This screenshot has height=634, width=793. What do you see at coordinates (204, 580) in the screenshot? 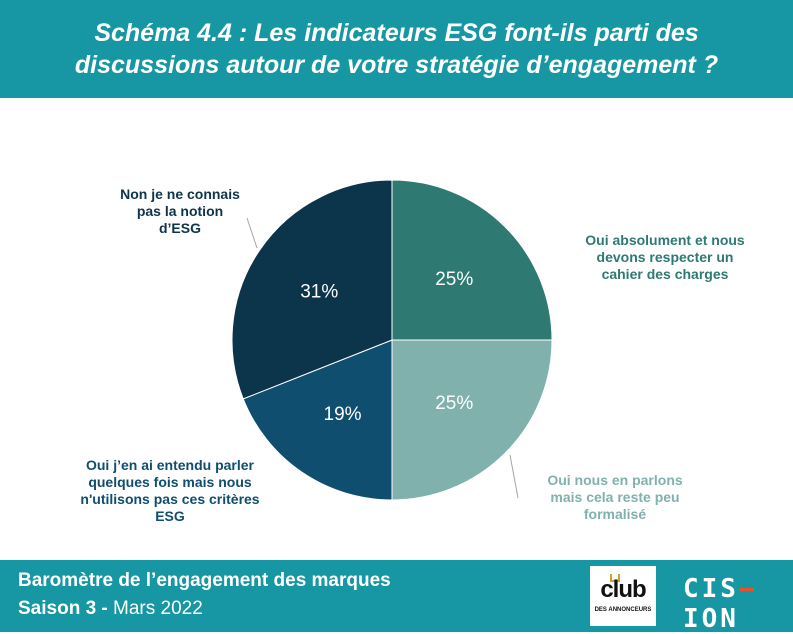
I see `footer-title: Baromètre de l’engagement des marques` at bounding box center [204, 580].